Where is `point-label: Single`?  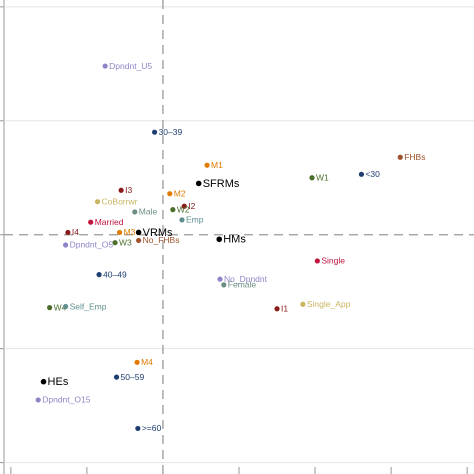 point-label: Single is located at coordinates (333, 261).